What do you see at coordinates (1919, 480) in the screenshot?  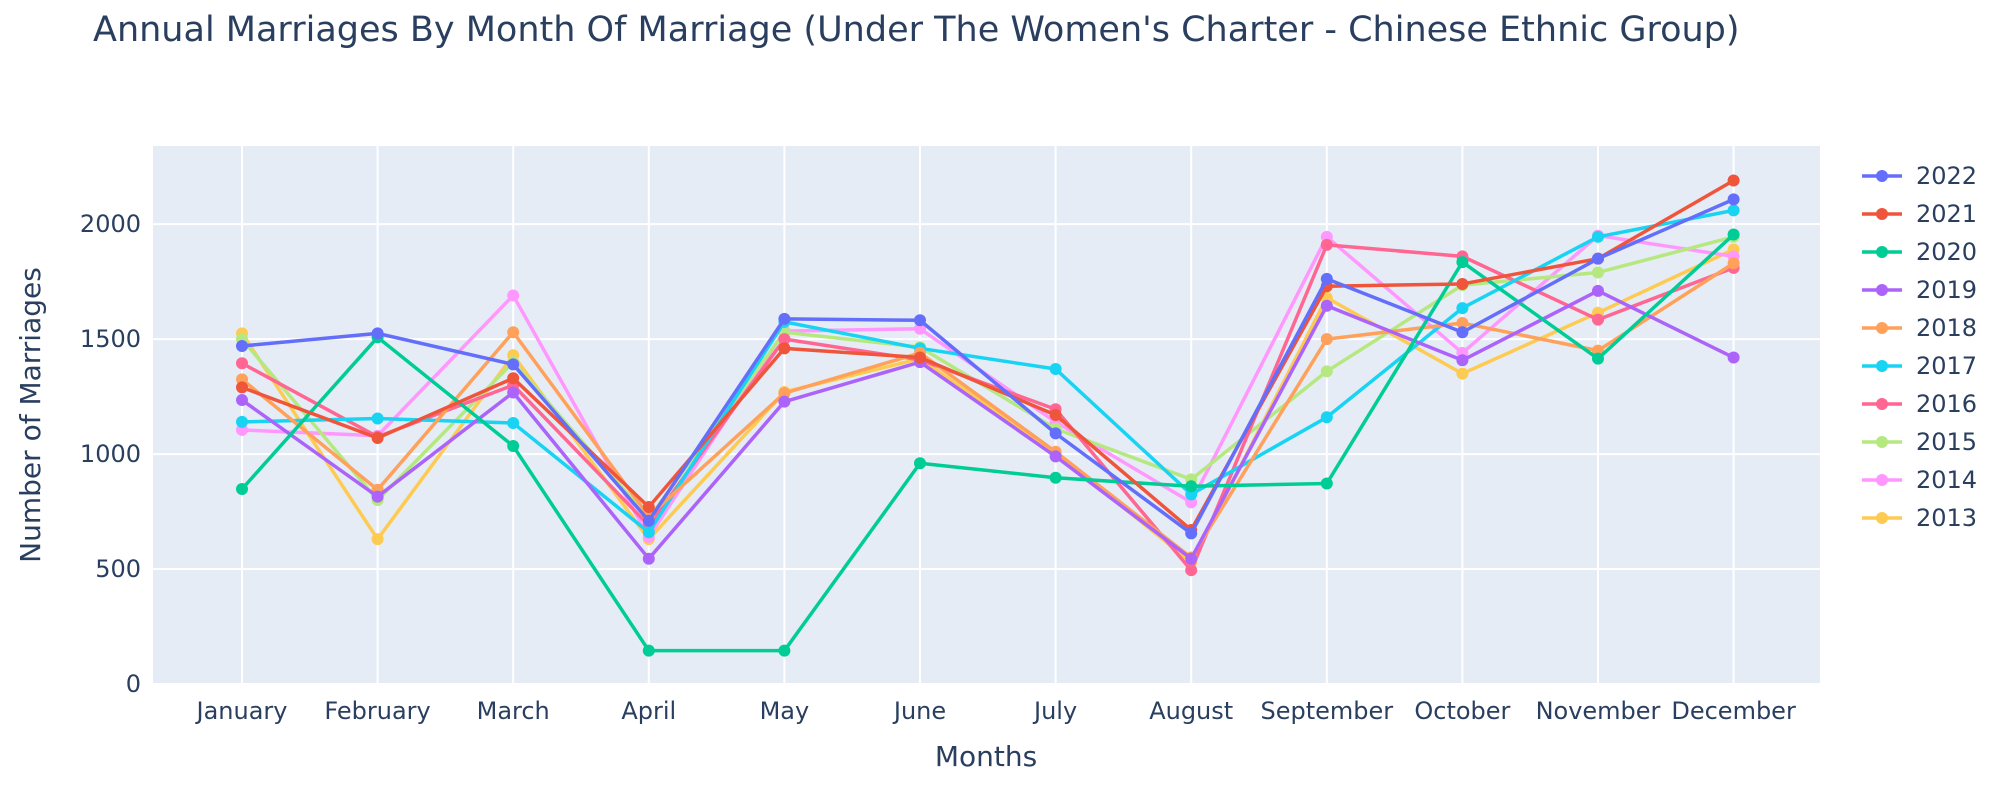 I see `legend-item-2014: 2014` at bounding box center [1919, 480].